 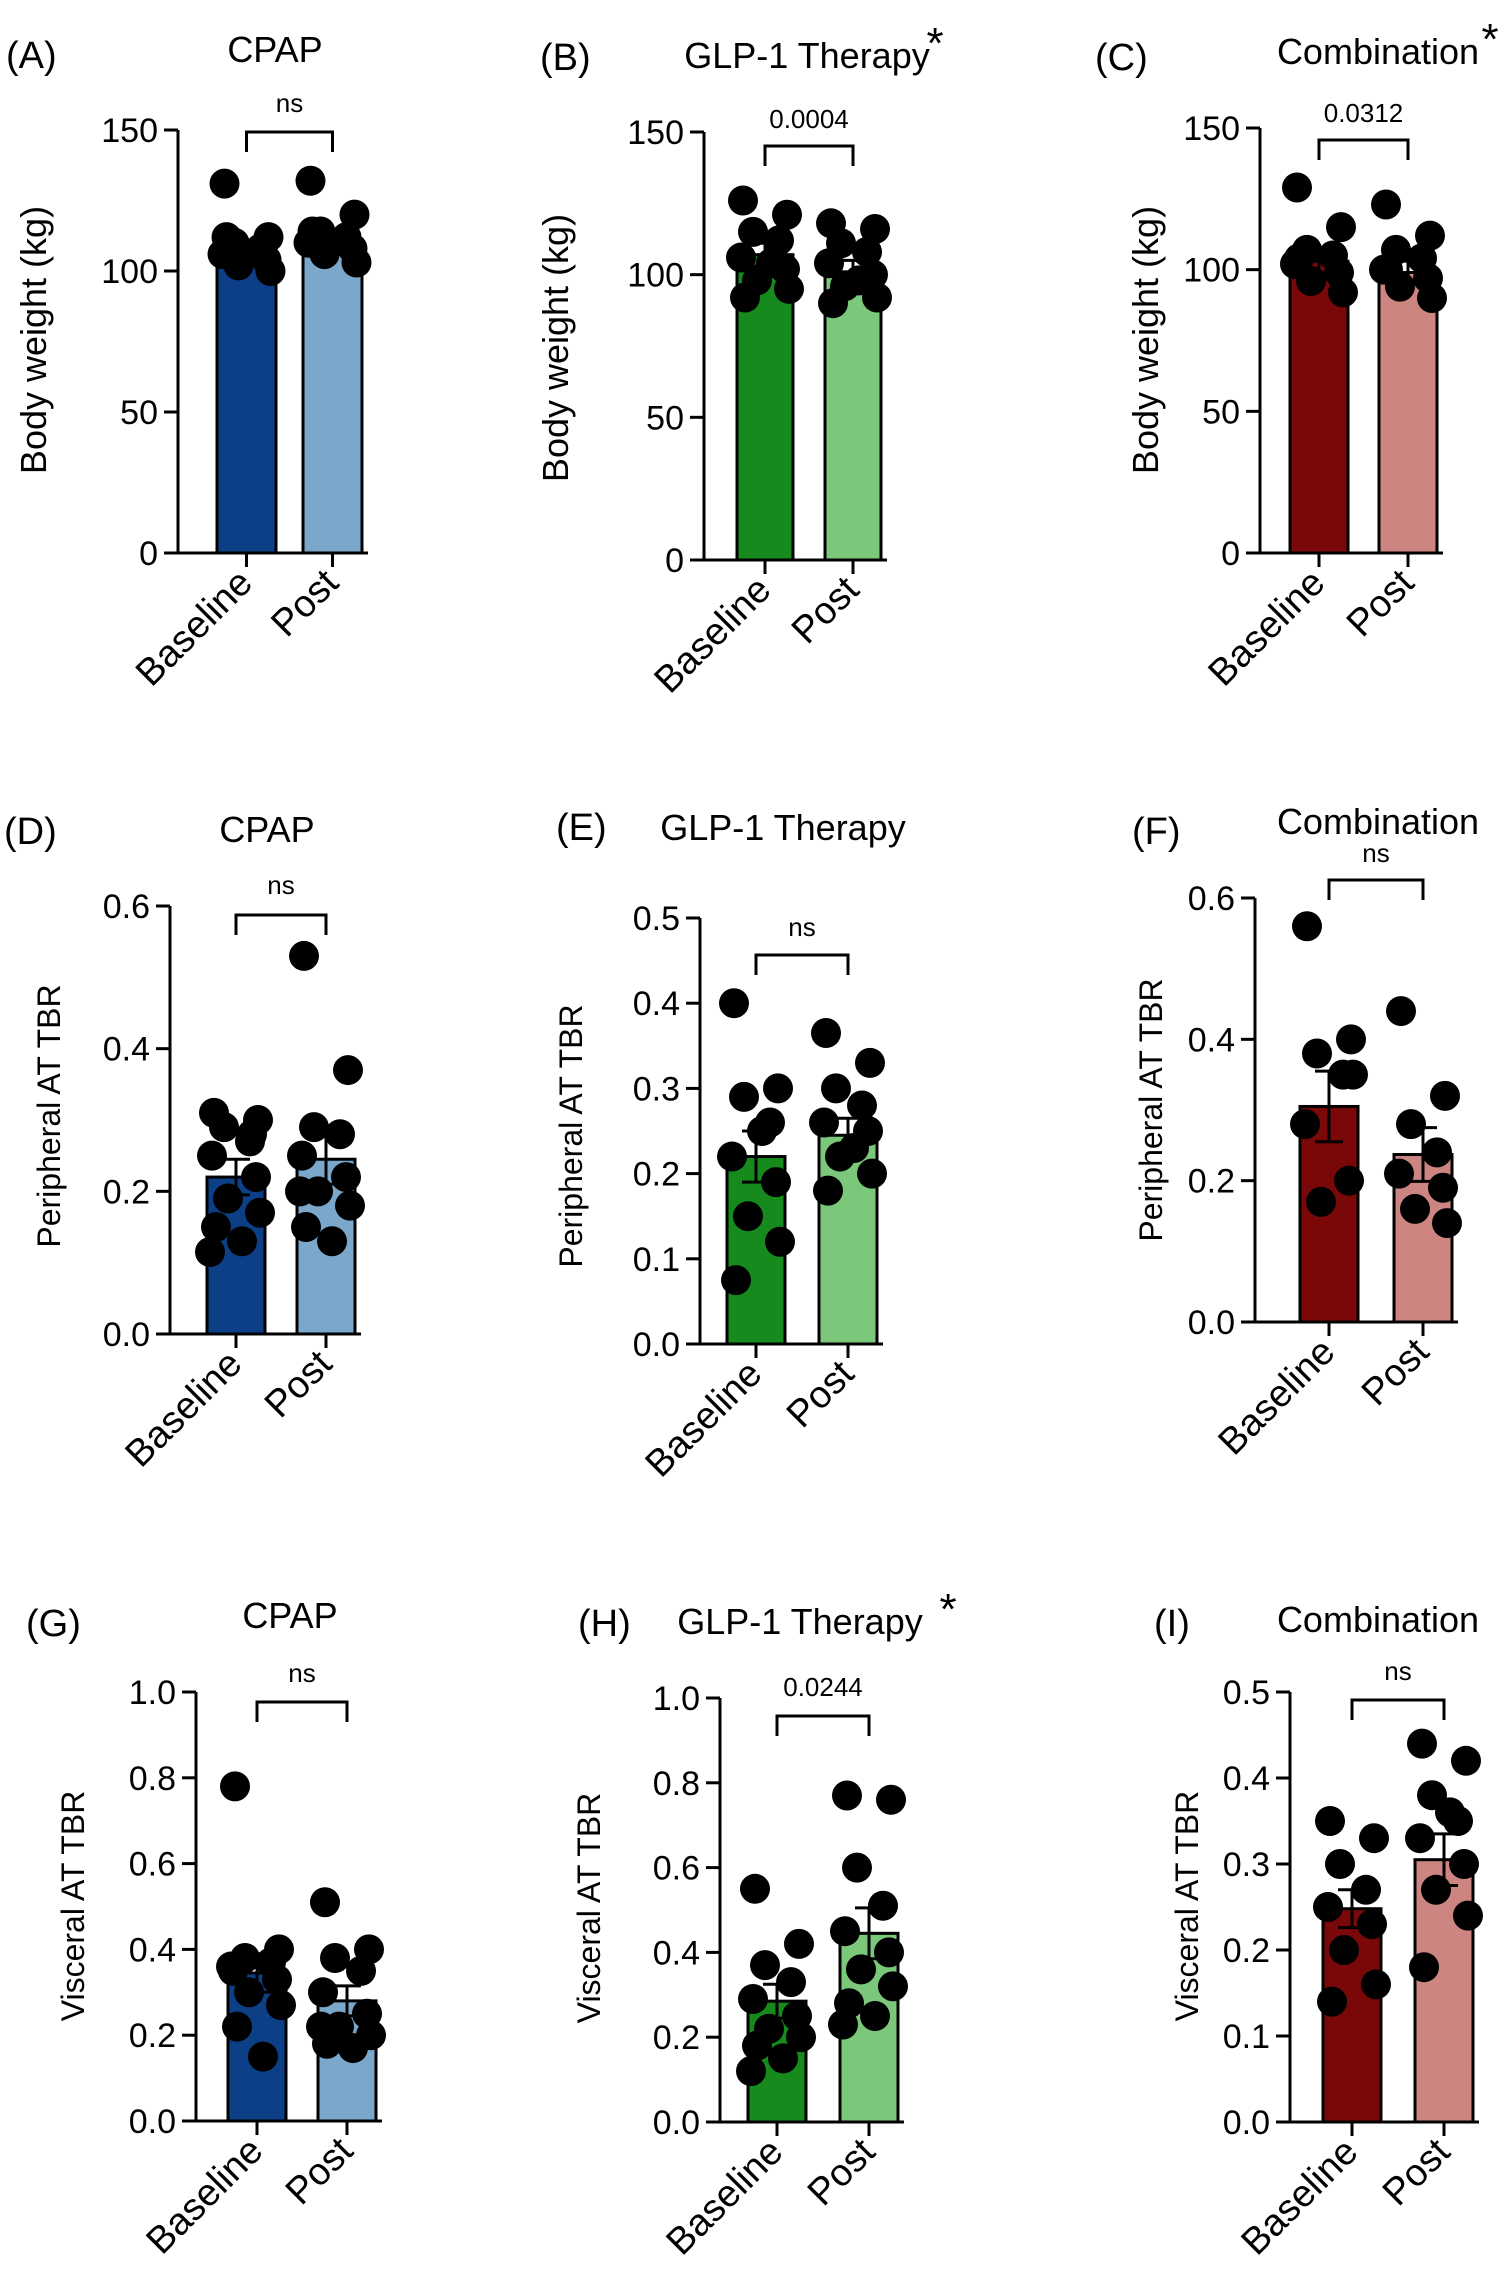 What do you see at coordinates (49, 1115) in the screenshot?
I see `y-axis-label: Peripheral AT TBR` at bounding box center [49, 1115].